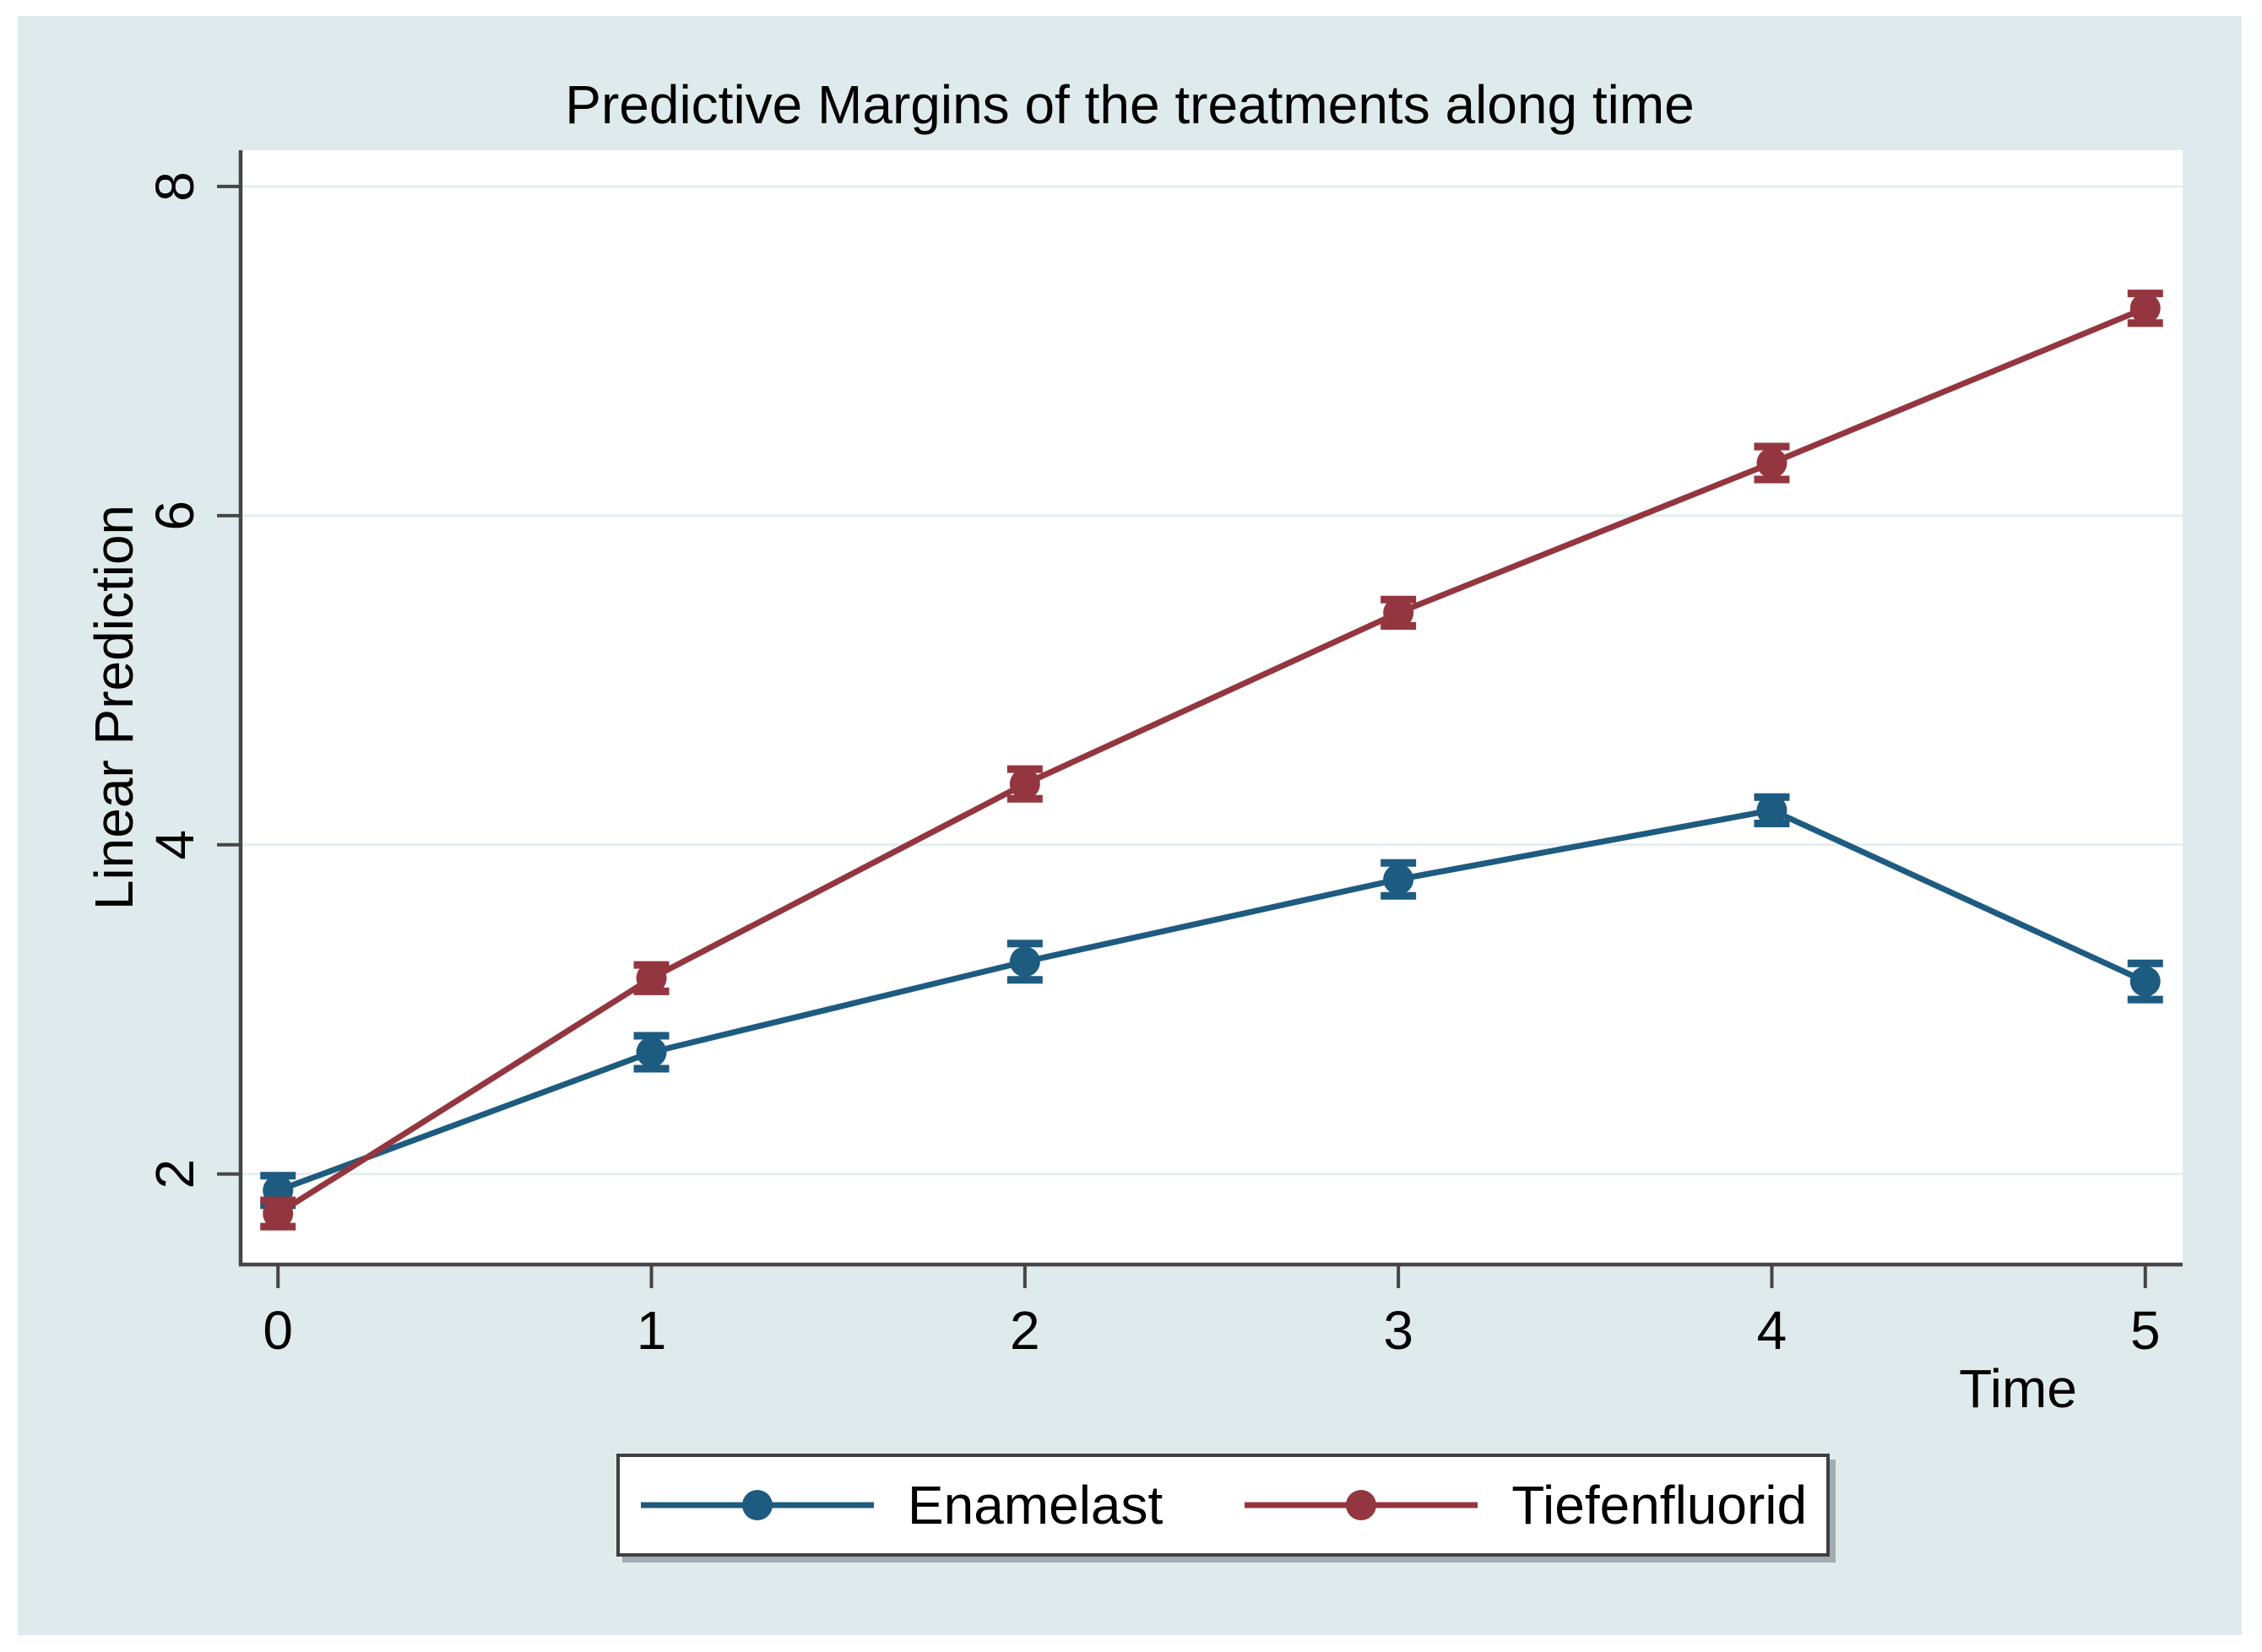 The image size is (2262, 1652). What do you see at coordinates (1223, 1505) in the screenshot?
I see `legend: Enamelast Tiefenfluorid` at bounding box center [1223, 1505].